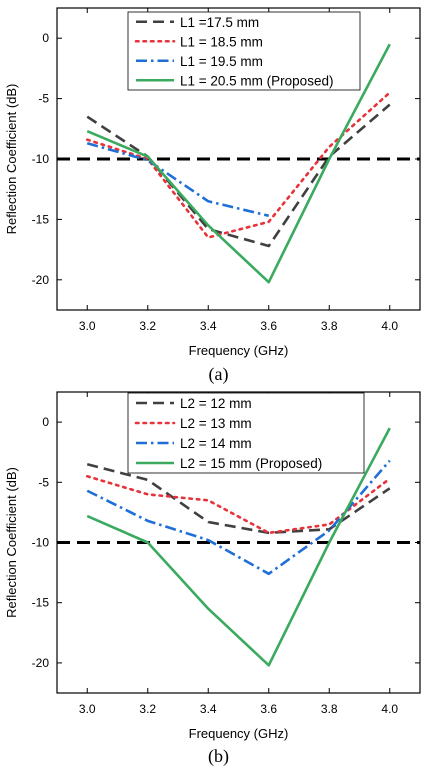 The height and width of the screenshot is (770, 434). Describe the element at coordinates (219, 22) in the screenshot. I see `legend-label-1: L1 =17.5 mm` at that location.